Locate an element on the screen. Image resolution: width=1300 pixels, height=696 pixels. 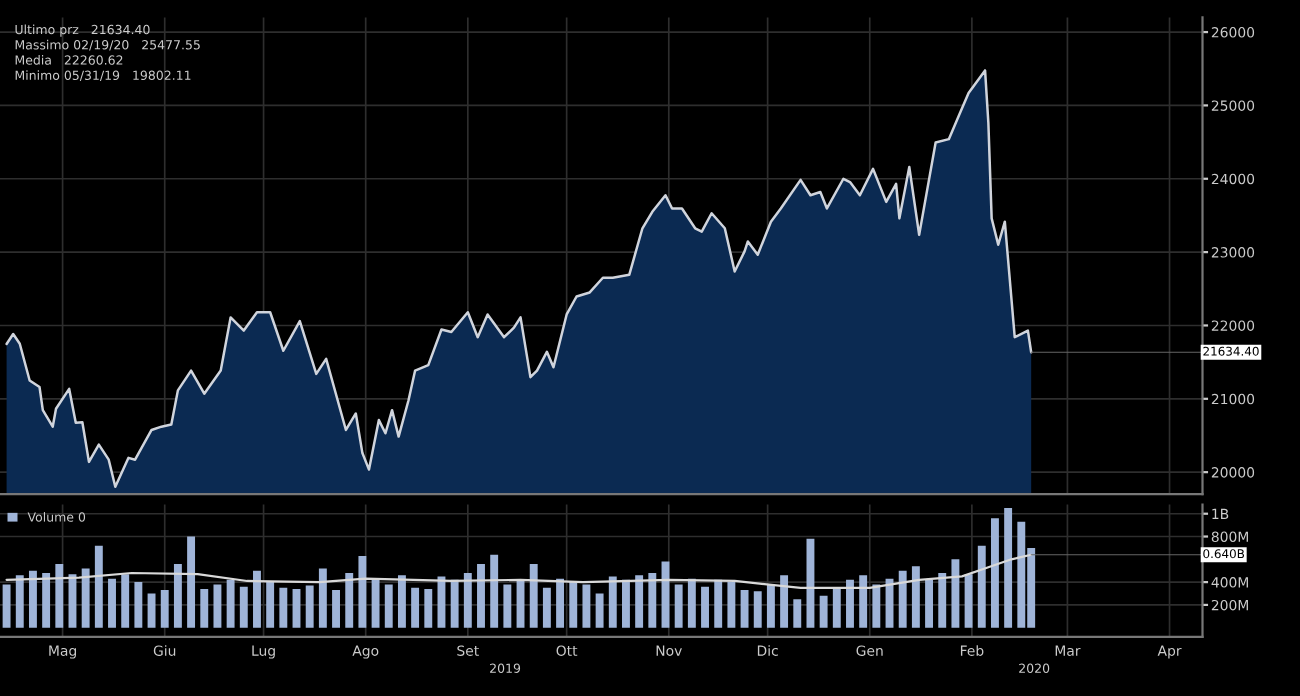
line-series is located at coordinates (519, 571).